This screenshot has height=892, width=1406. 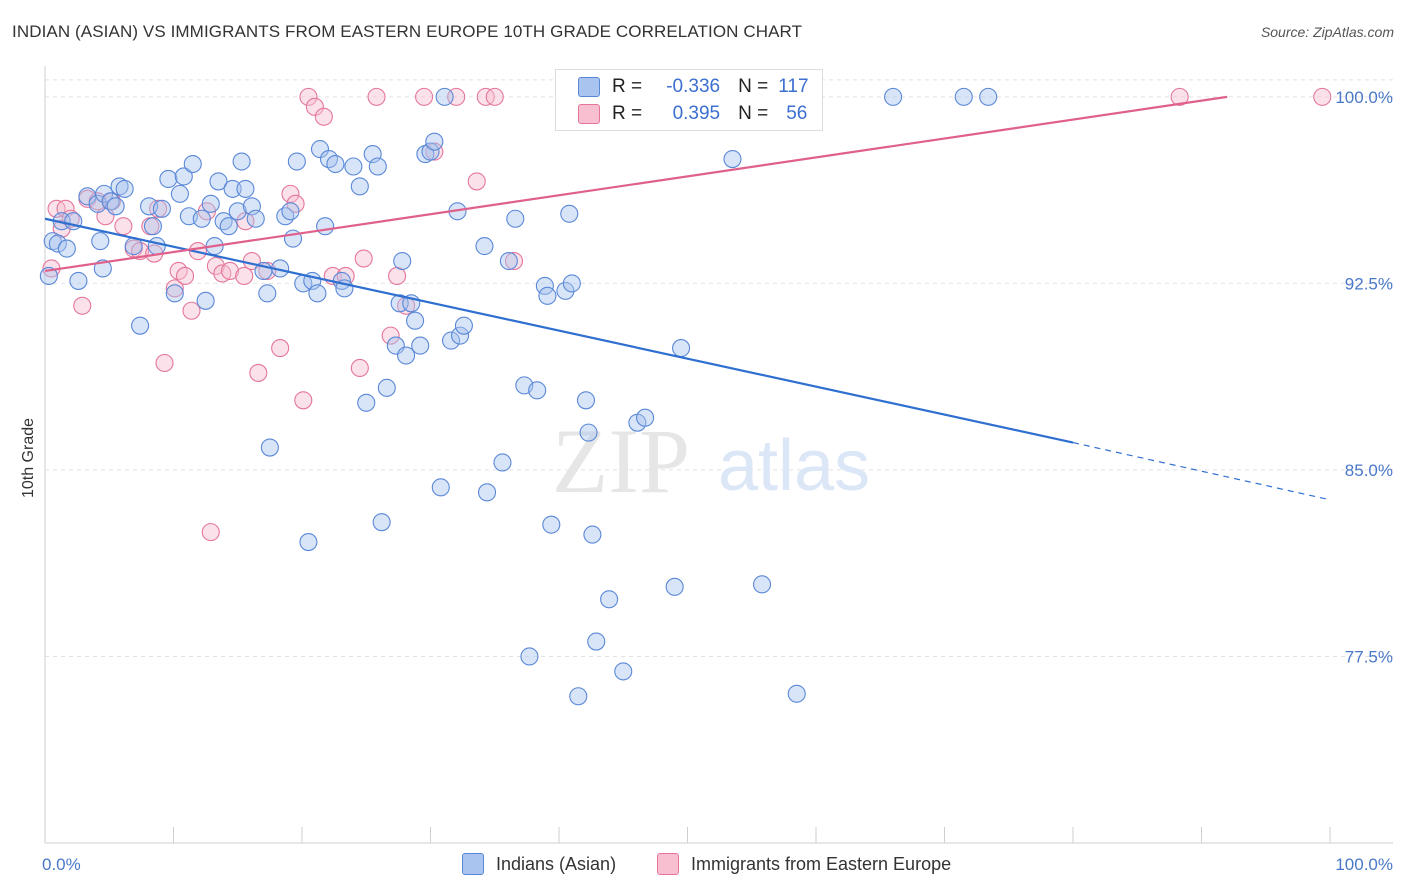 I want to click on y-tick-label: 100.0%, so click(x=1364, y=97).